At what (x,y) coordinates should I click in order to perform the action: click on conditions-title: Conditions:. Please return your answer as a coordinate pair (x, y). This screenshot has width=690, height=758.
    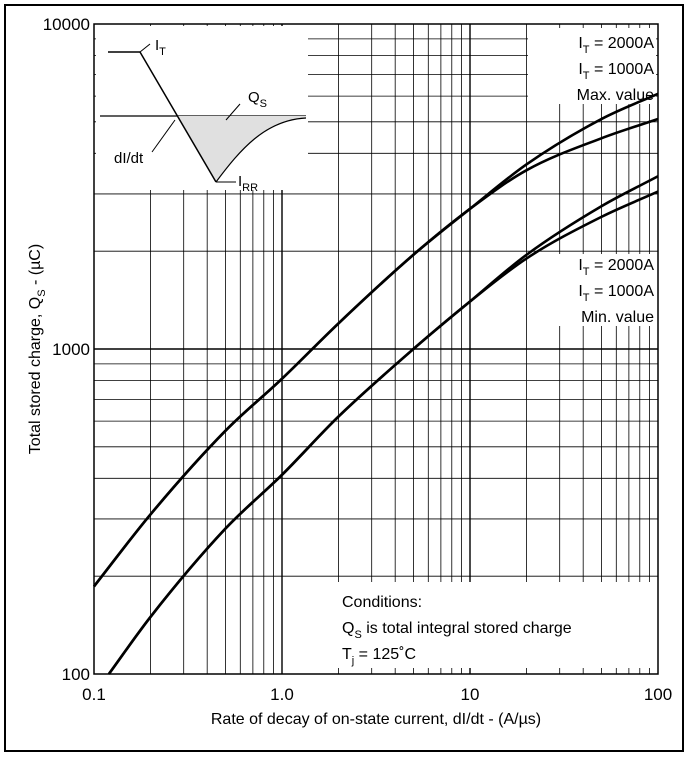
    Looking at the image, I should click on (382, 602).